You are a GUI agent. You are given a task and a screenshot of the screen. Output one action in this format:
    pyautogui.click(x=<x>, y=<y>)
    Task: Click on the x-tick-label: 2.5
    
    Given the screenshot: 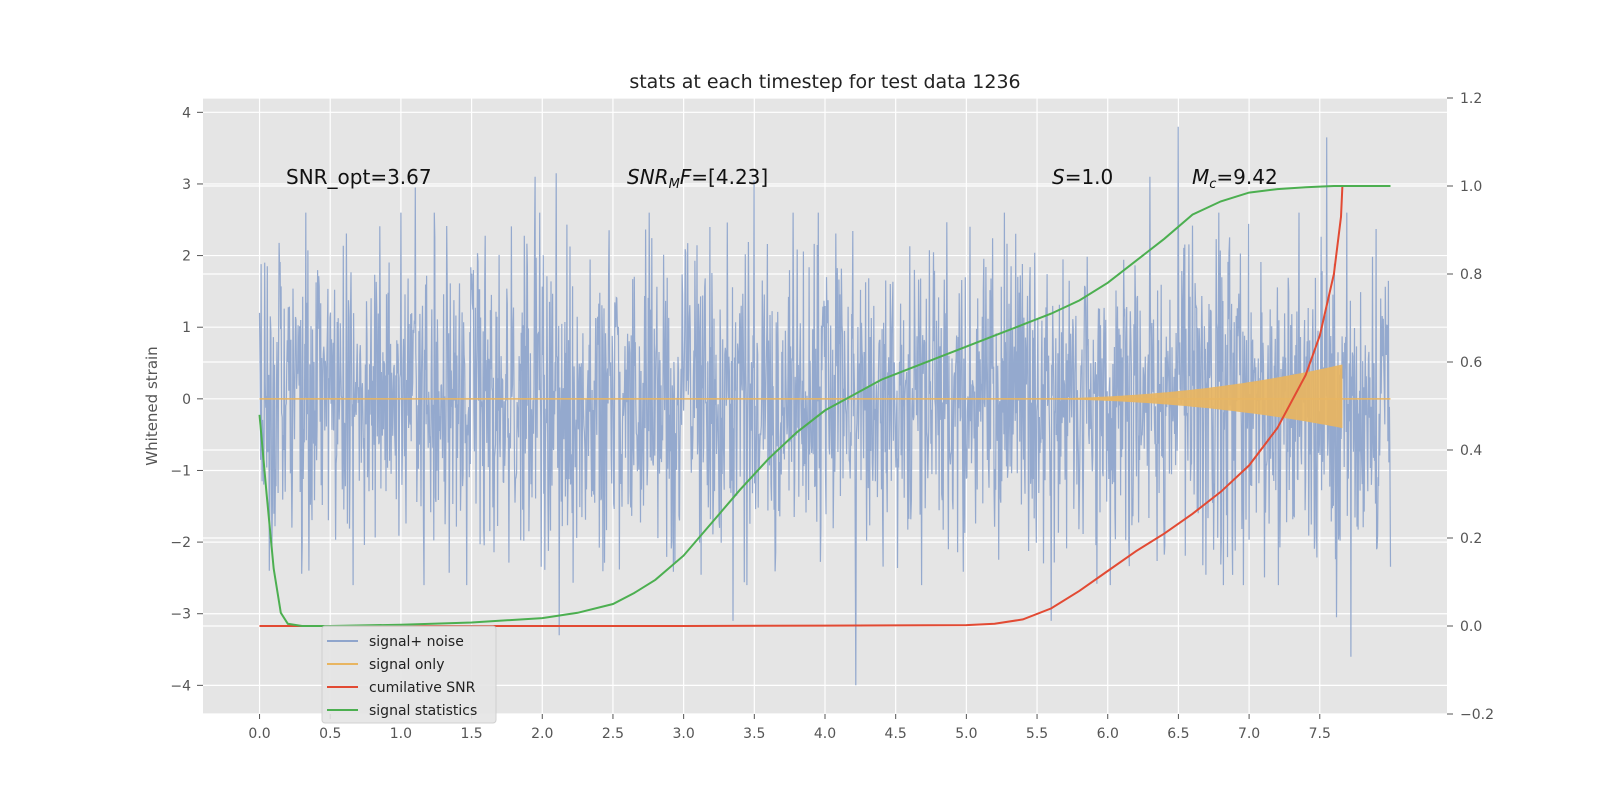 What is the action you would take?
    pyautogui.click(x=613, y=734)
    